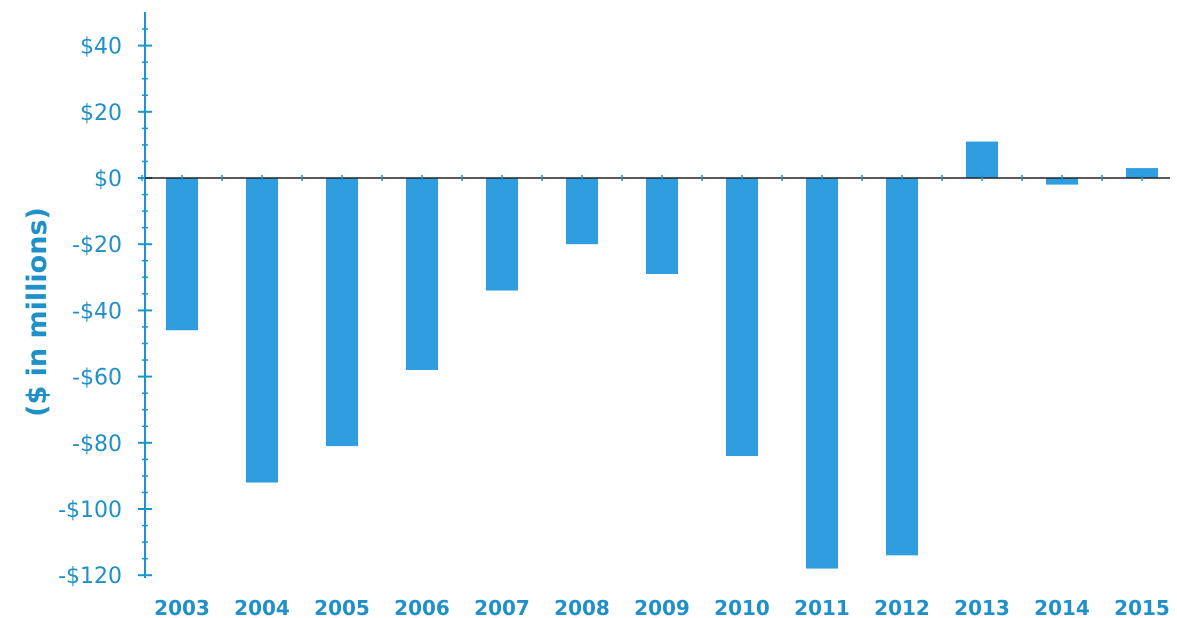 This screenshot has height=618, width=1177. I want to click on y-tick-label: $0, so click(108, 179).